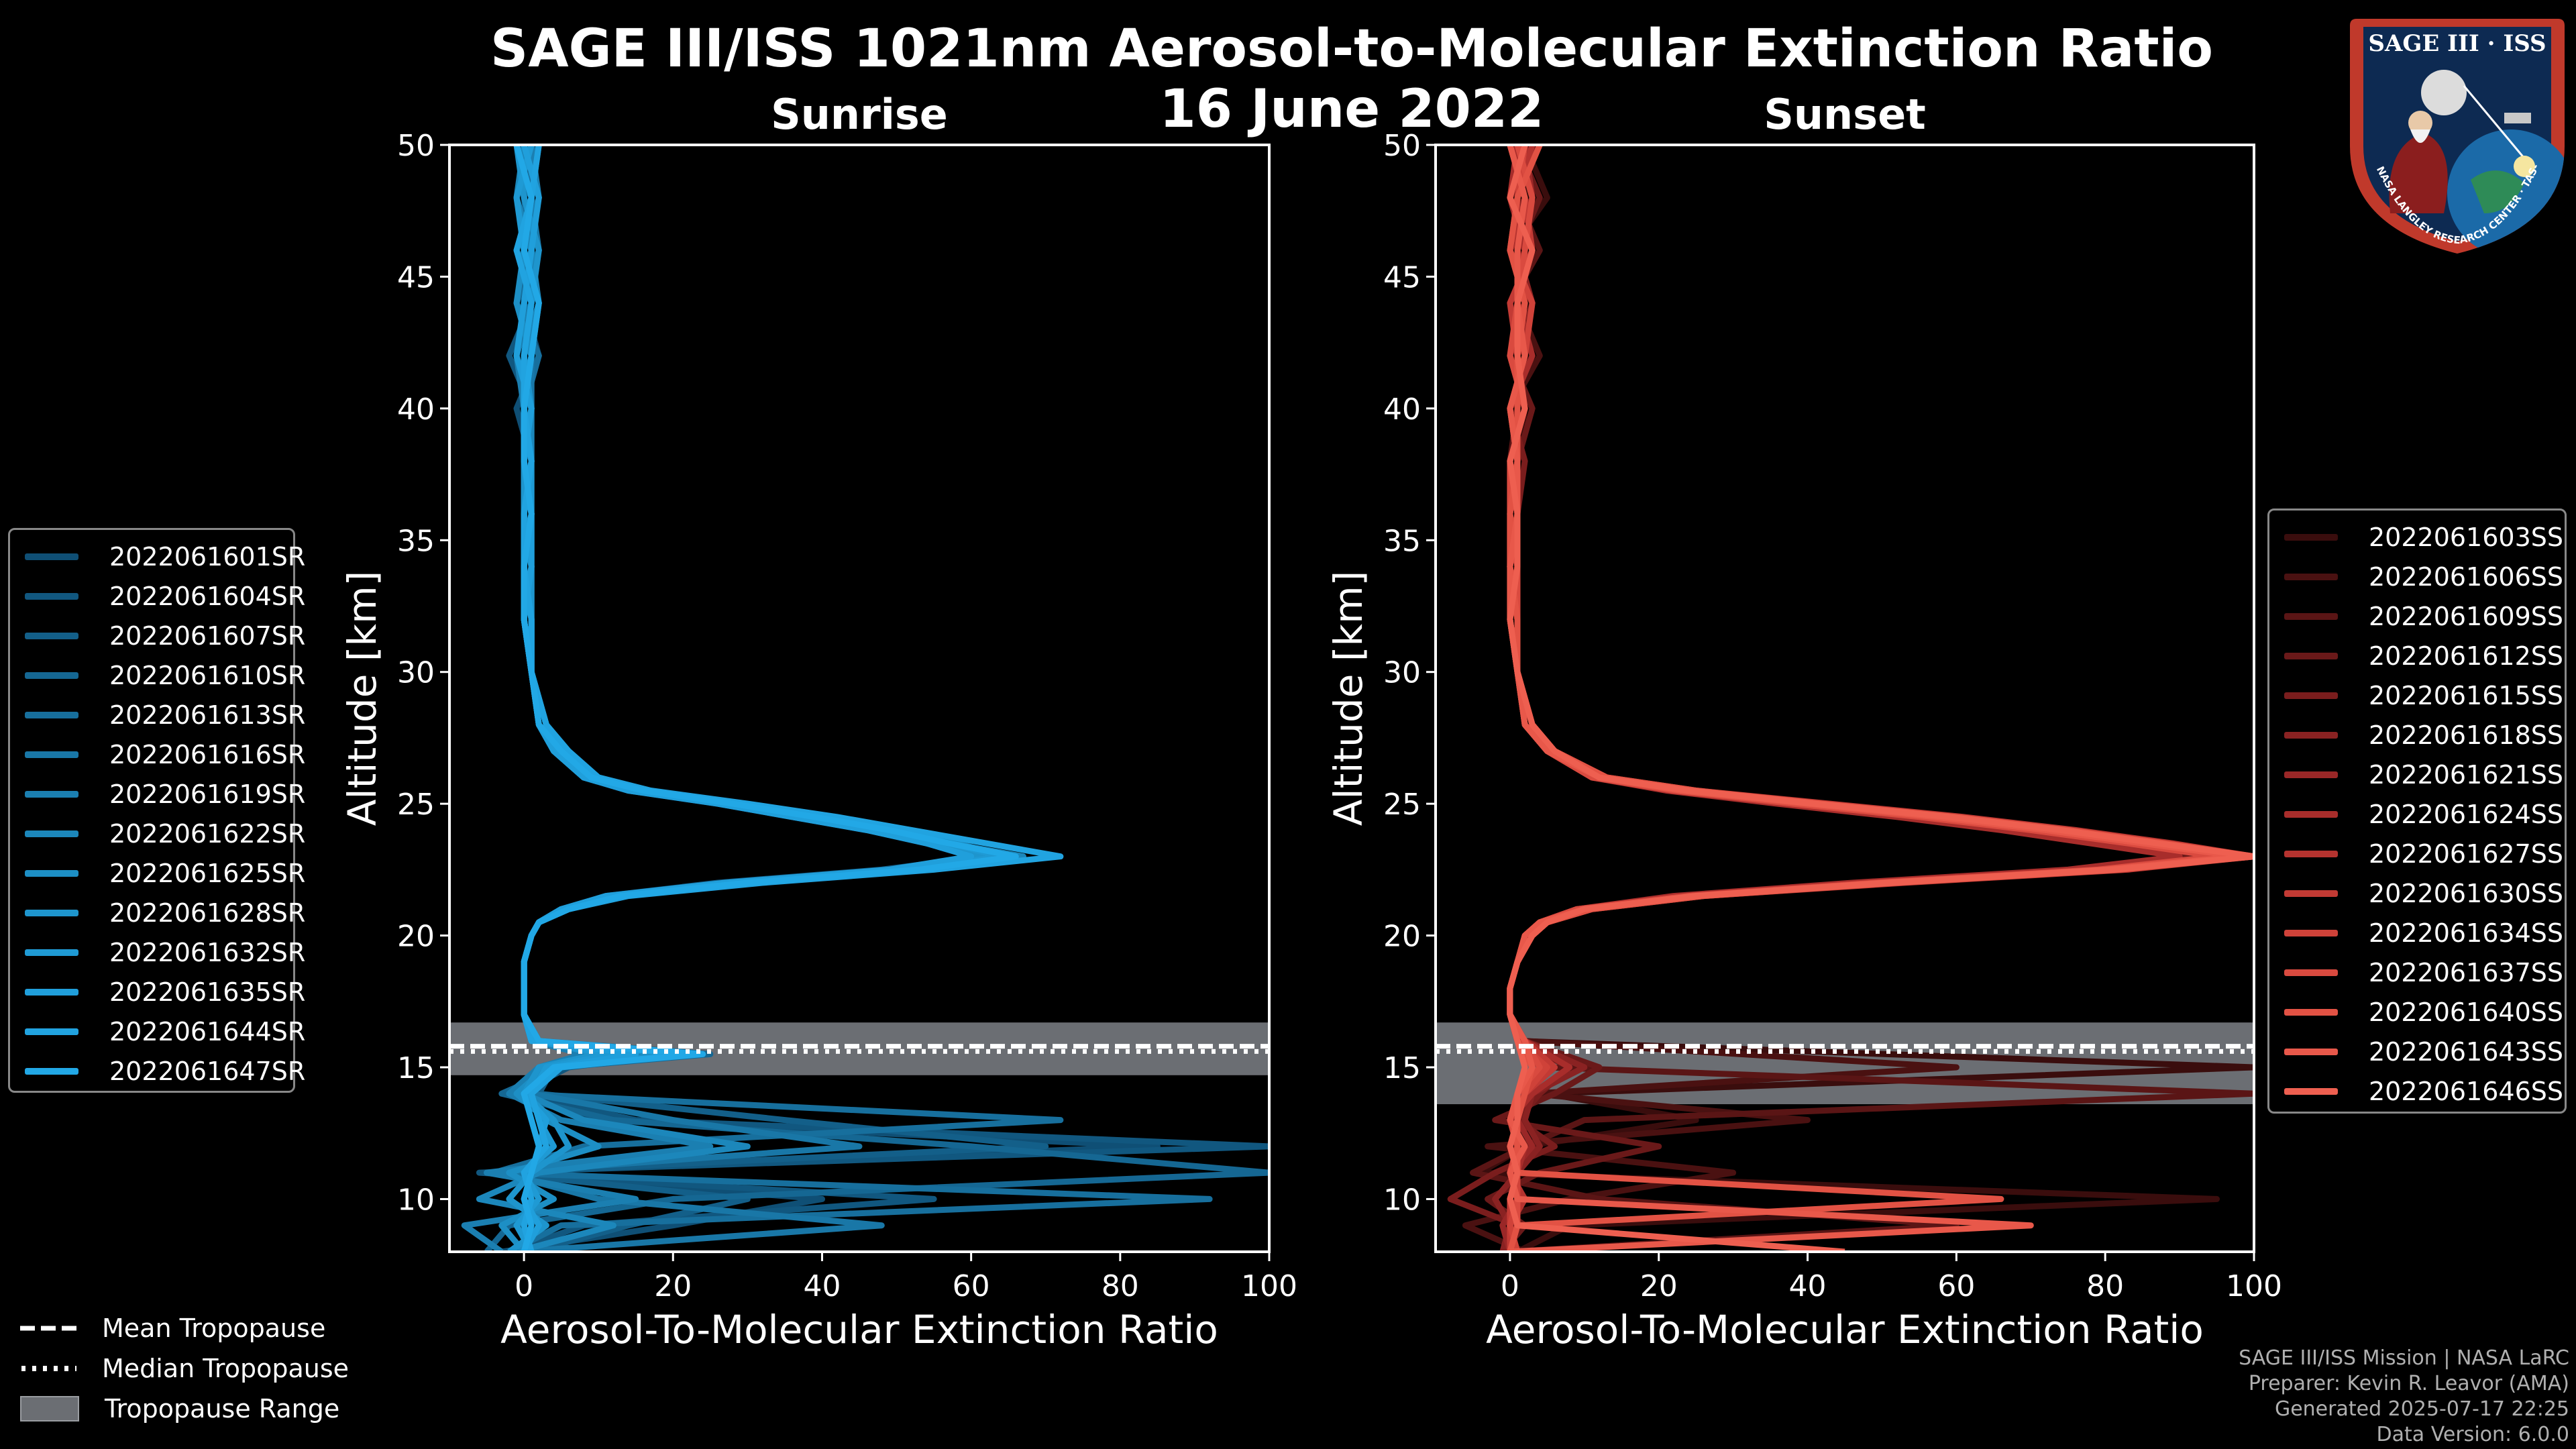 The height and width of the screenshot is (1449, 2576). Describe the element at coordinates (1845, 114) in the screenshot. I see `sunset-panel-title: Sunset` at that location.